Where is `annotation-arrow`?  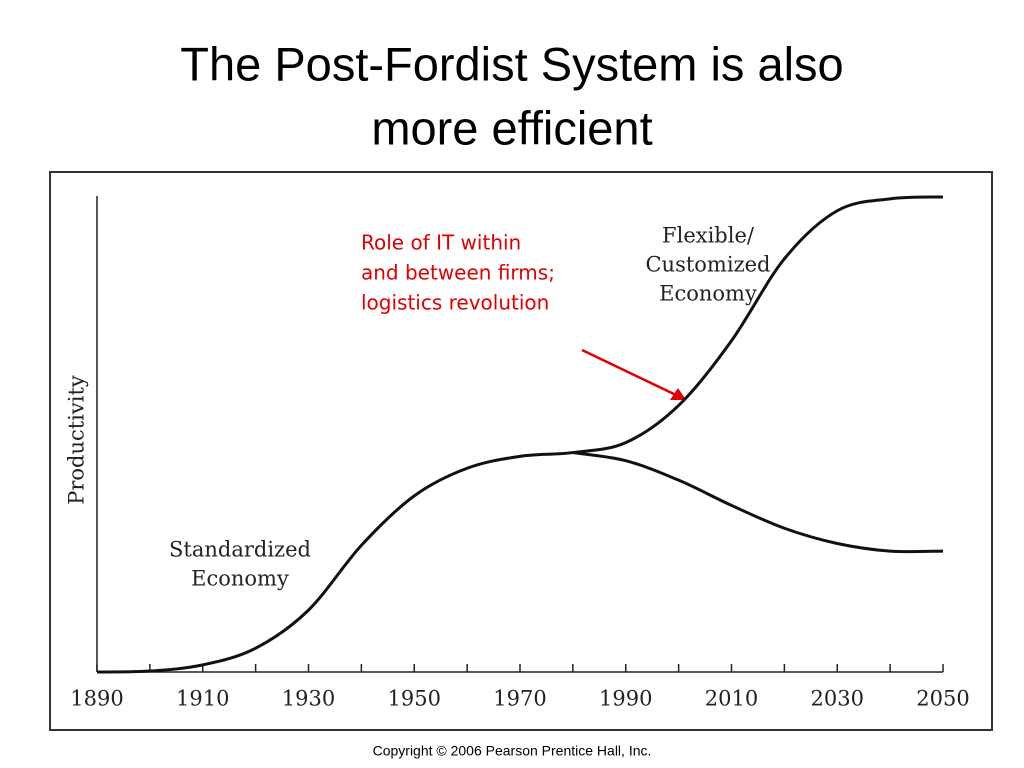 annotation-arrow is located at coordinates (629, 372).